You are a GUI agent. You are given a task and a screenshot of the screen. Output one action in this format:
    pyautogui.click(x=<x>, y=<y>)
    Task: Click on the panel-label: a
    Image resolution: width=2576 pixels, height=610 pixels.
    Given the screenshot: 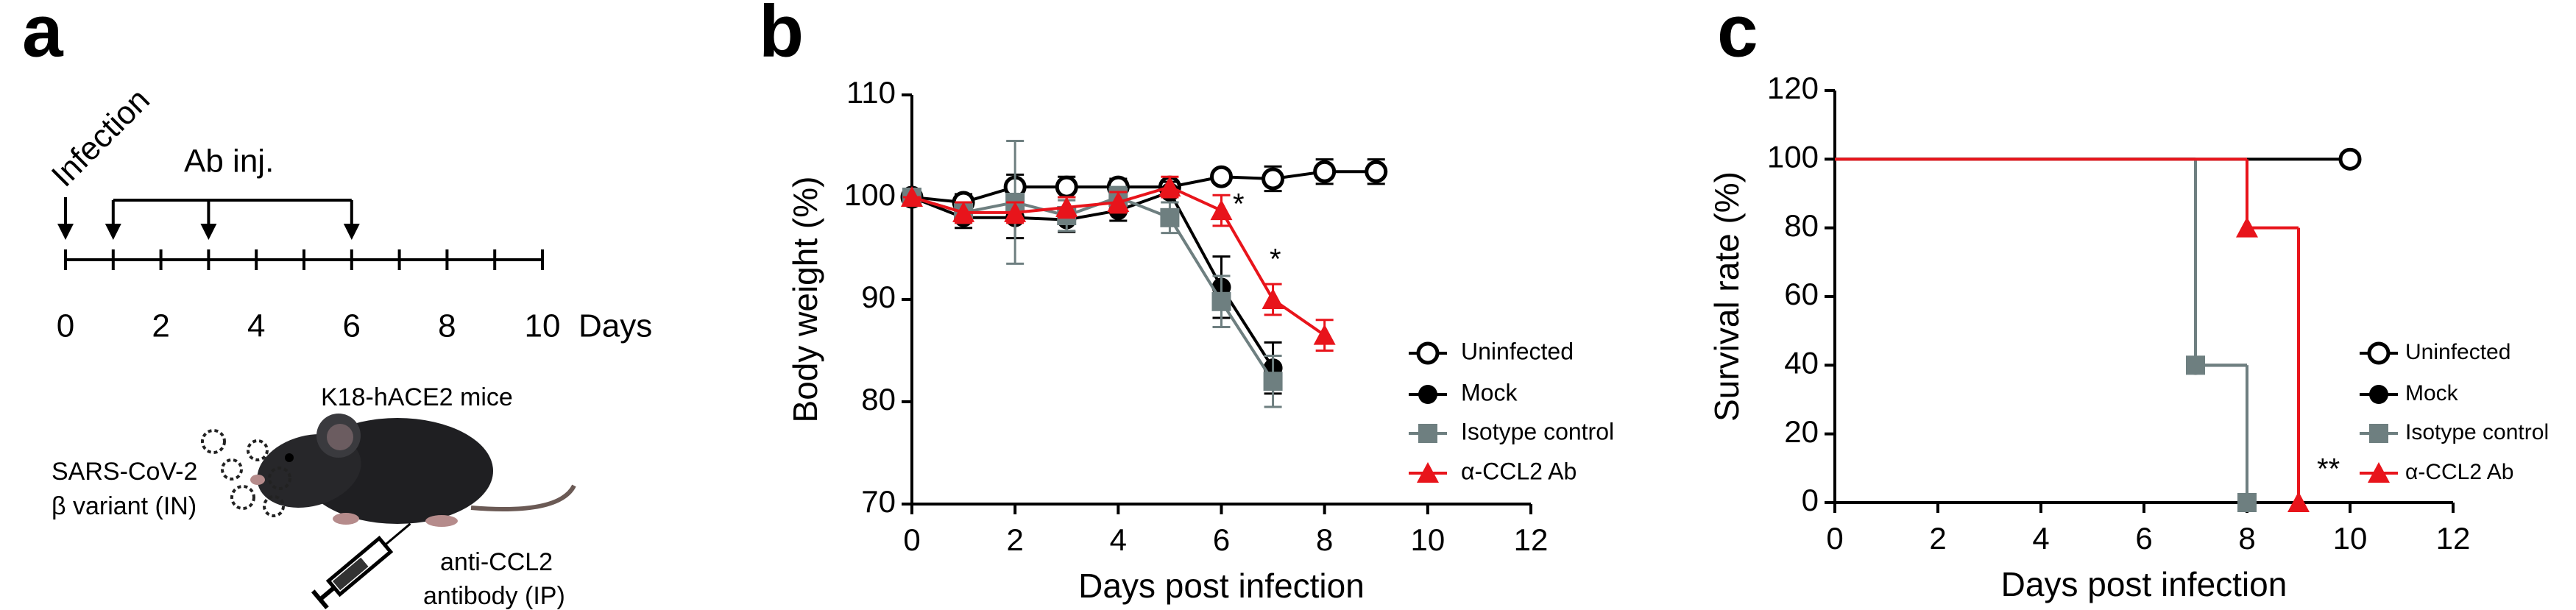 What is the action you would take?
    pyautogui.click(x=43, y=36)
    